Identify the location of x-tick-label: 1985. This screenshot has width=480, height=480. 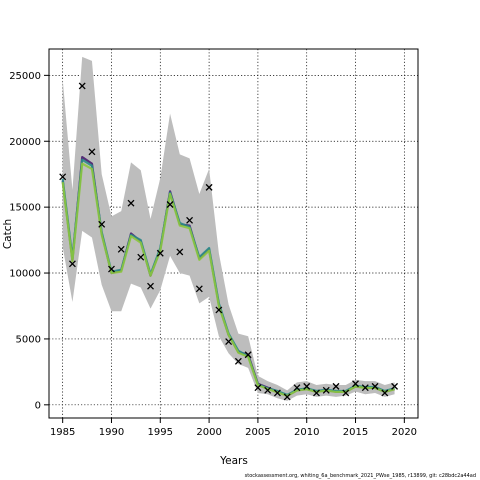
(62, 432).